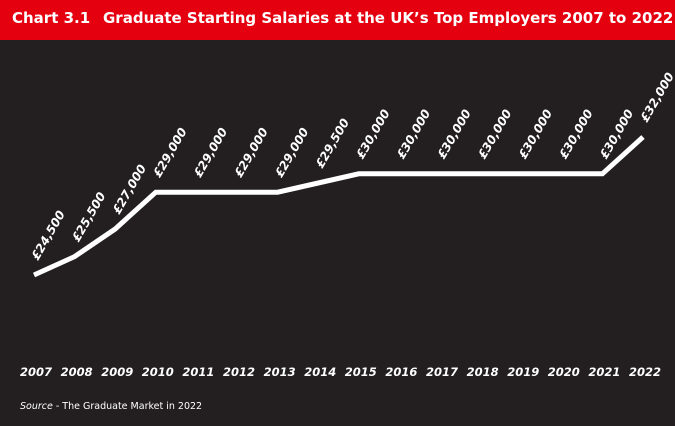 This screenshot has width=675, height=426. Describe the element at coordinates (656, 97) in the screenshot. I see `data-label: £32,000` at that location.